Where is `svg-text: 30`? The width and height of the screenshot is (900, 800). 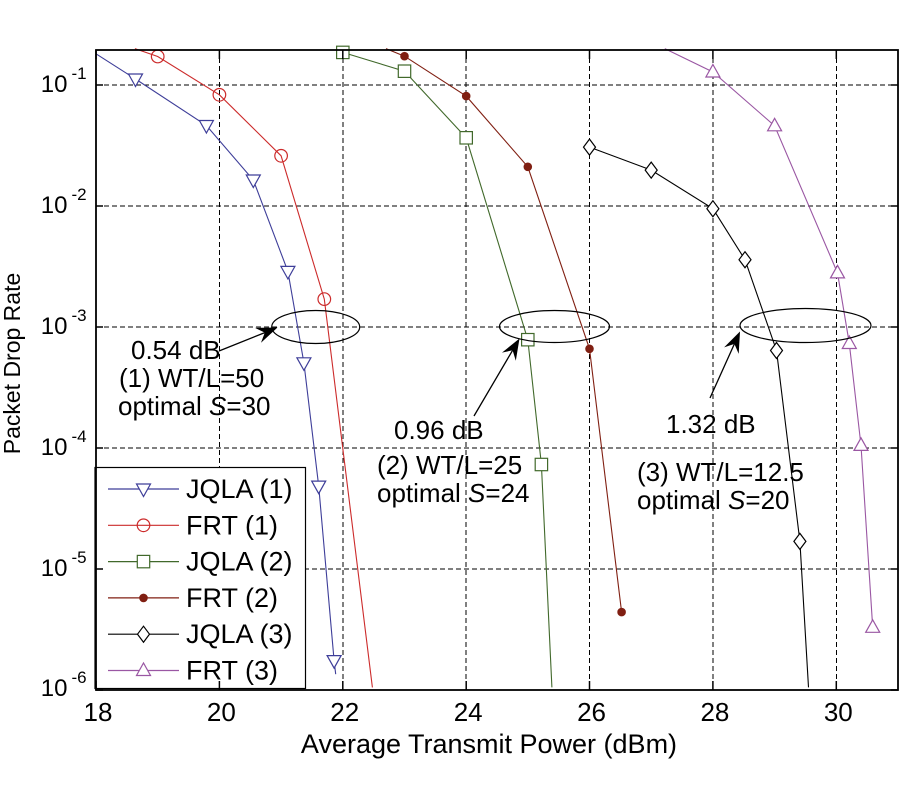
svg-text: 30 is located at coordinates (838, 712).